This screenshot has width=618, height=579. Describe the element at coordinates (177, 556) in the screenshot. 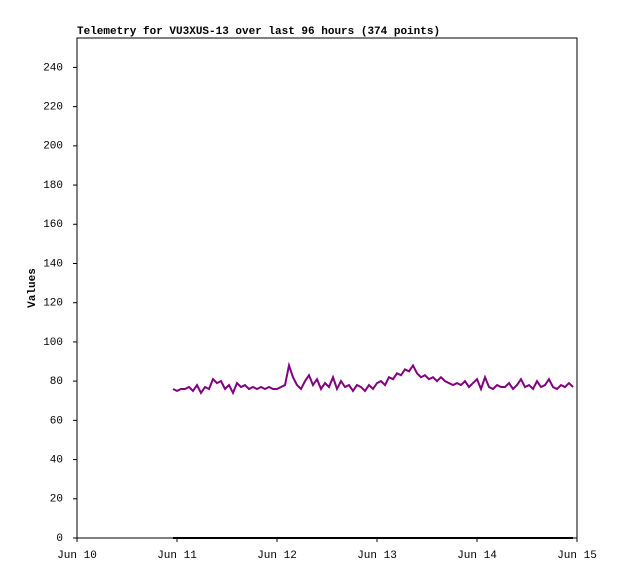

I see `x-tick-label: Jun 11` at that location.